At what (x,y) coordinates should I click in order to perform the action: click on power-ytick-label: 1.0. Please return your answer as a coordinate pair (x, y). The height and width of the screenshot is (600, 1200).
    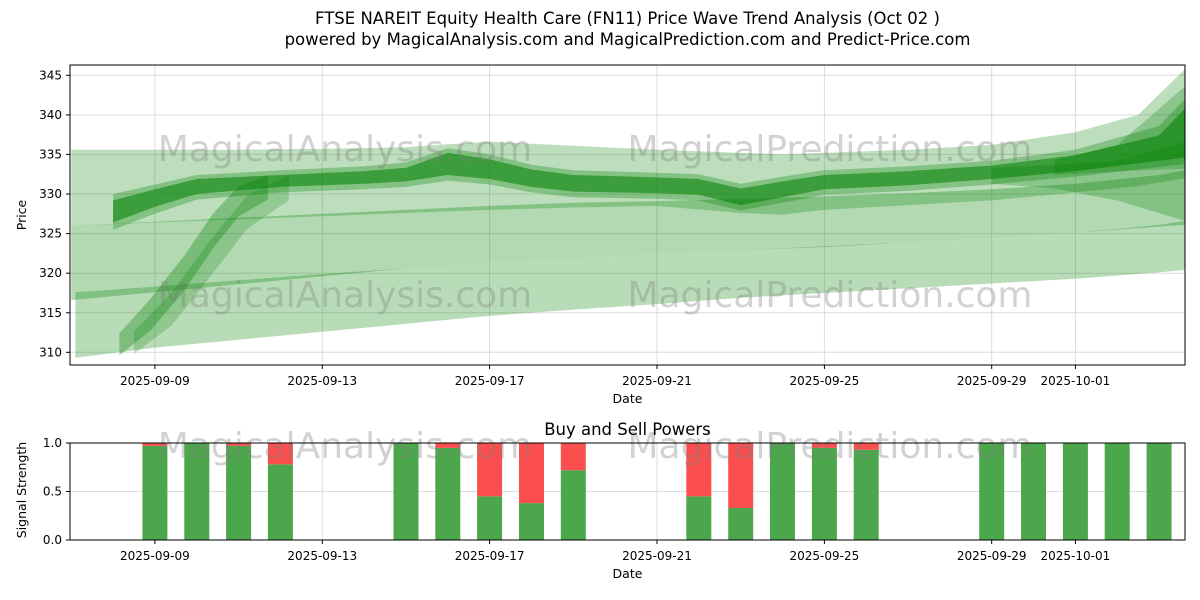
    Looking at the image, I should click on (52, 443).